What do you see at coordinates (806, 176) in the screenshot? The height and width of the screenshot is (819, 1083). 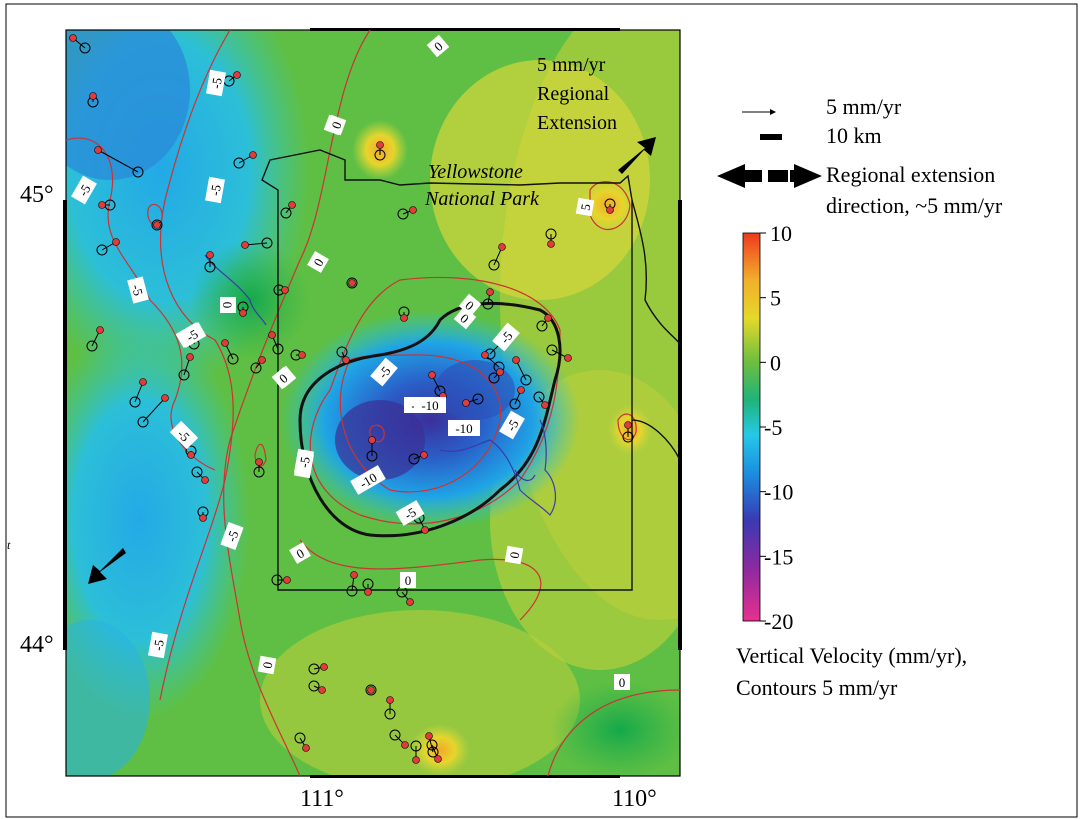 I see `extension-legend-arrow-right` at bounding box center [806, 176].